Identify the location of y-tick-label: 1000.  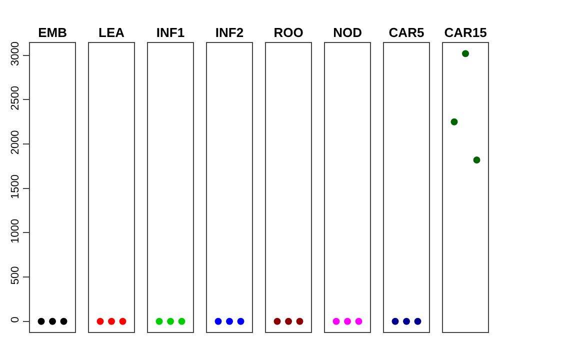
(16, 231).